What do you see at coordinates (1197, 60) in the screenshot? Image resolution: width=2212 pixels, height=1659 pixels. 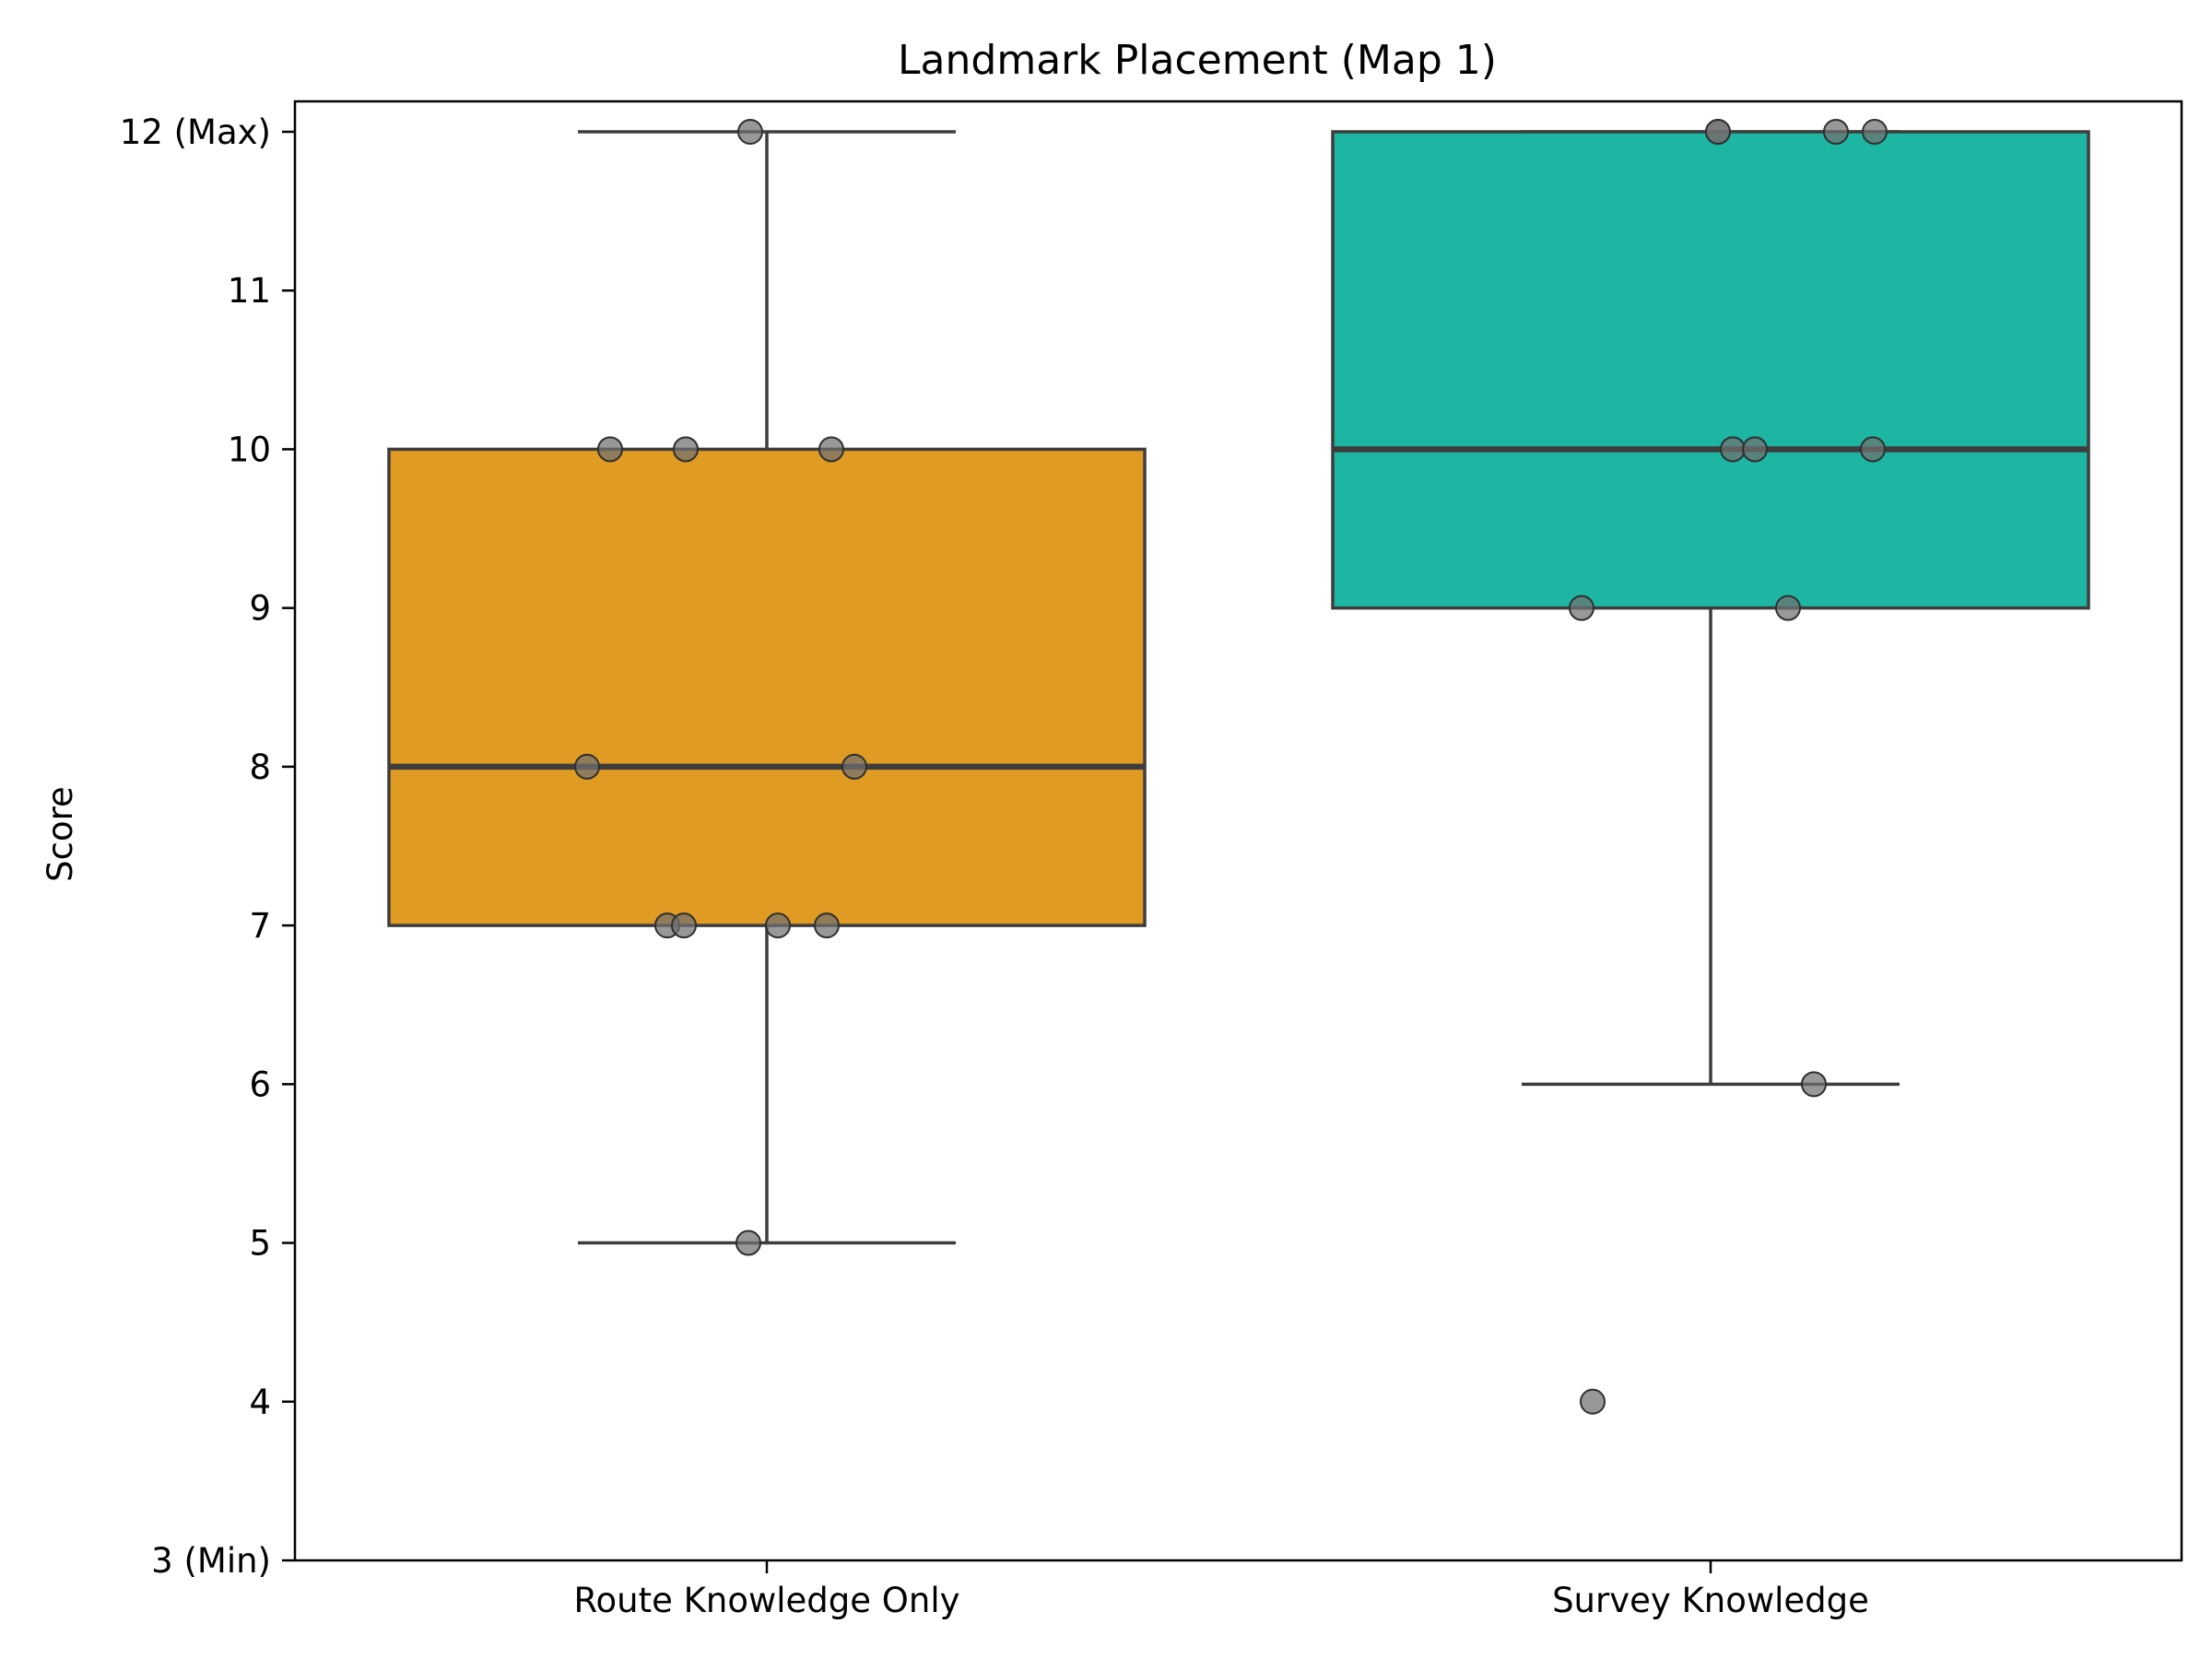 I see `chart-title: Landmark Placement (Map 1)` at bounding box center [1197, 60].